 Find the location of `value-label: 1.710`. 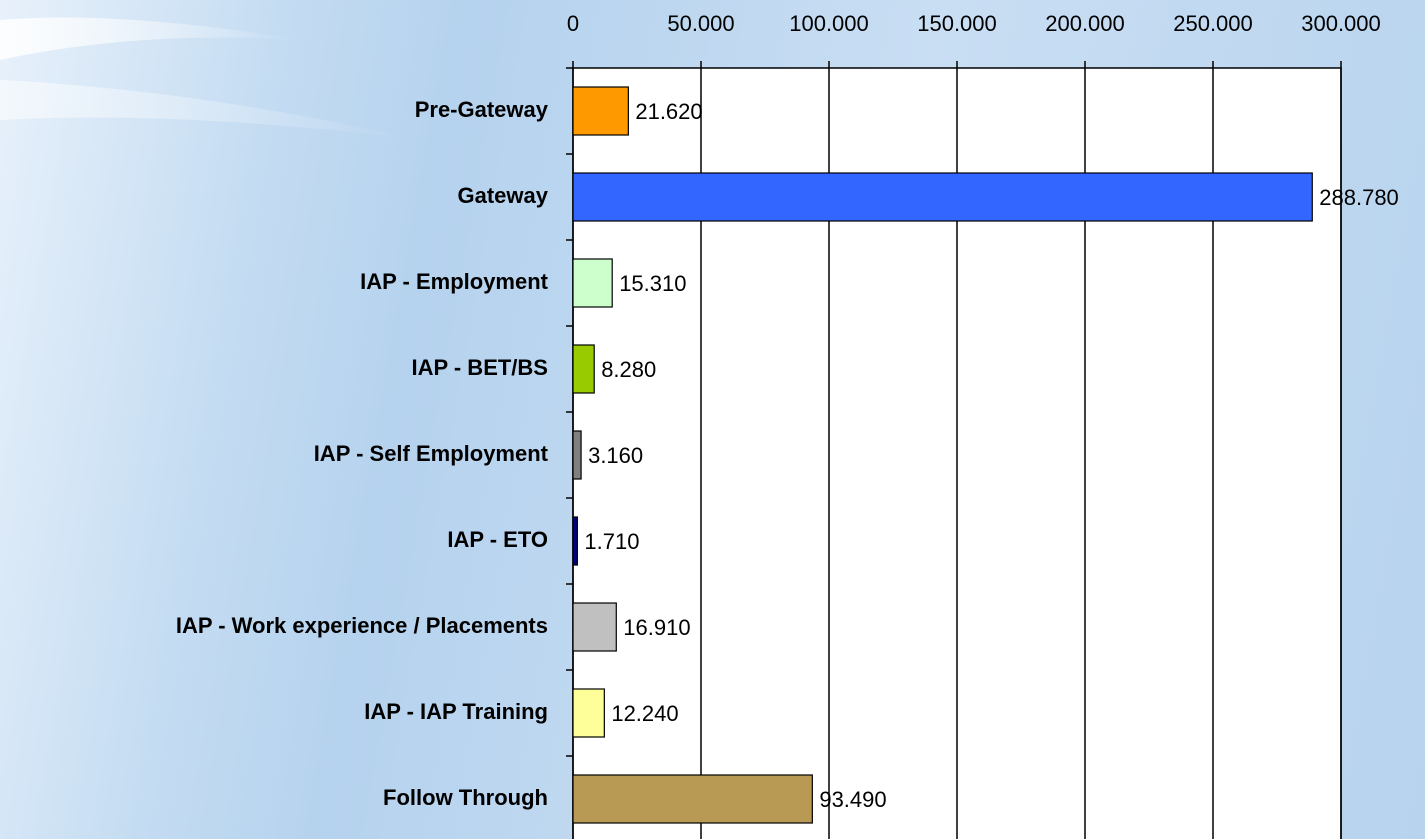

value-label: 1.710 is located at coordinates (611, 541).